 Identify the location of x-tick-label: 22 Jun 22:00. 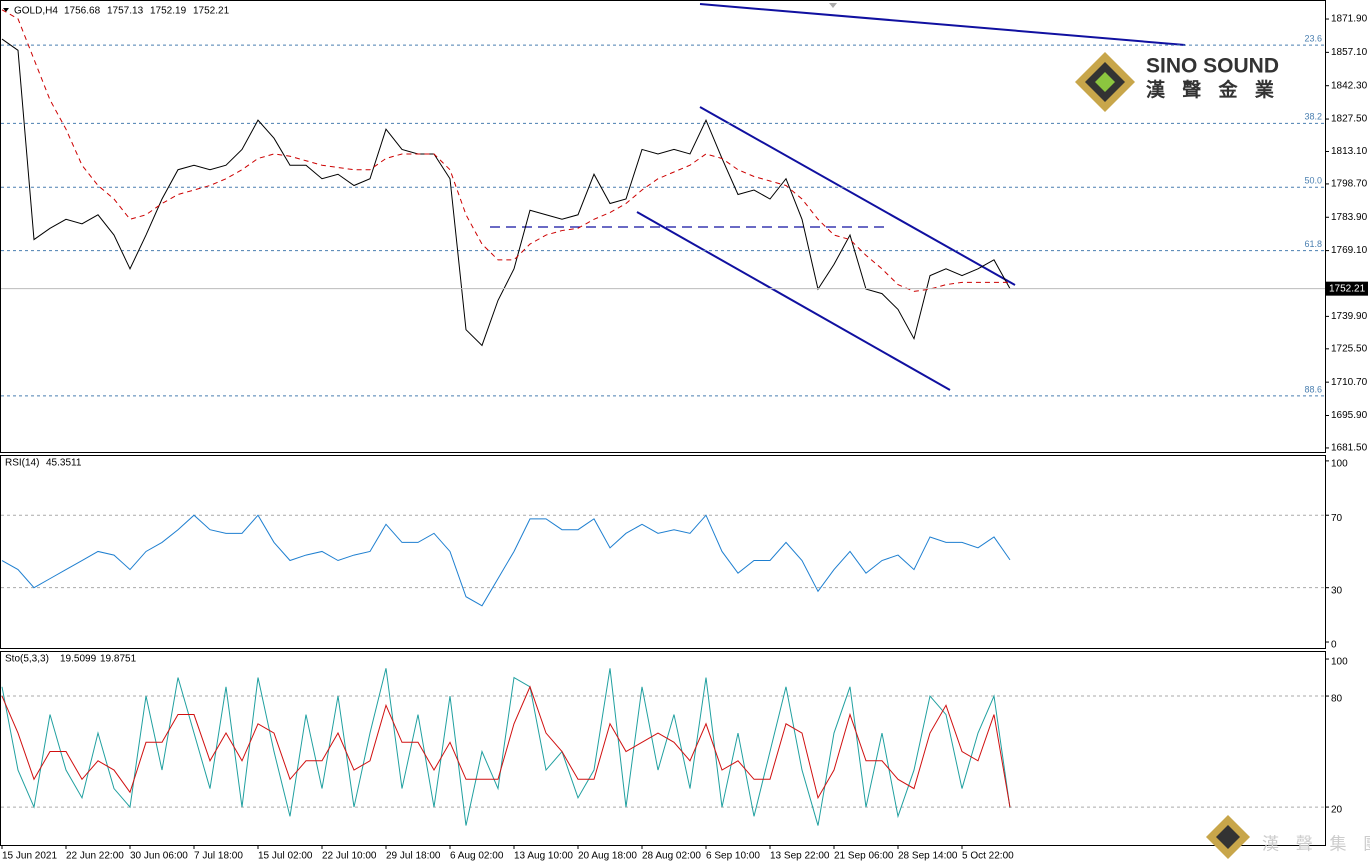
(95, 856).